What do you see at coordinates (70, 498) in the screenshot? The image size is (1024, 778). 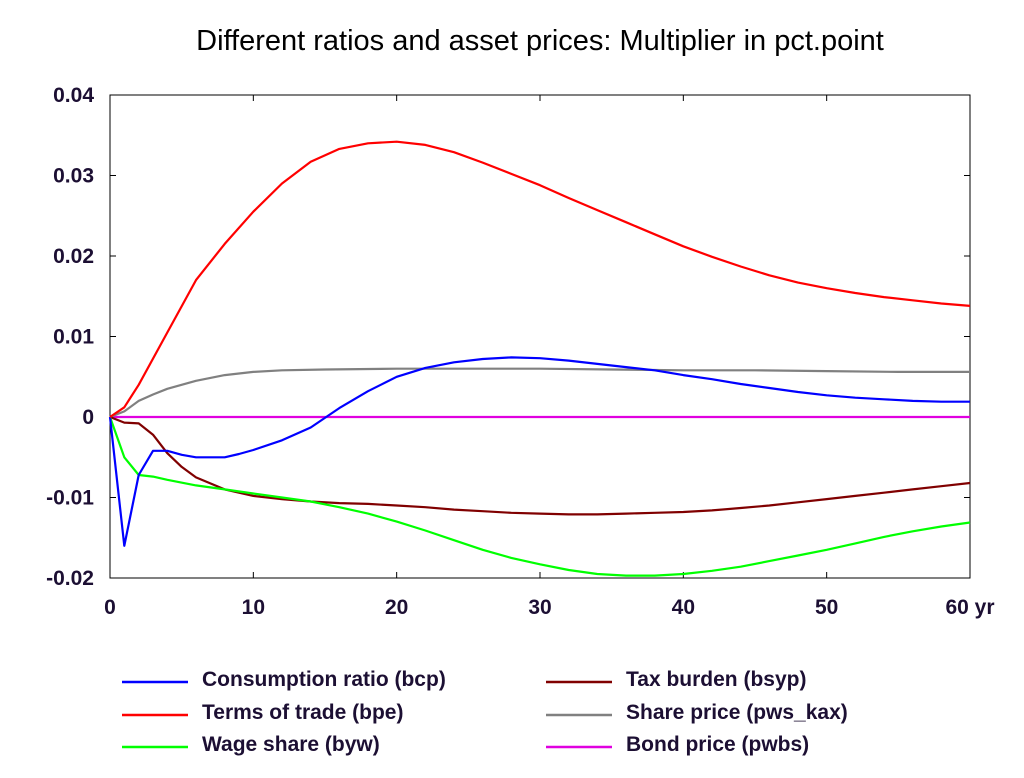 I see `y-tick-label: -0.01` at bounding box center [70, 498].